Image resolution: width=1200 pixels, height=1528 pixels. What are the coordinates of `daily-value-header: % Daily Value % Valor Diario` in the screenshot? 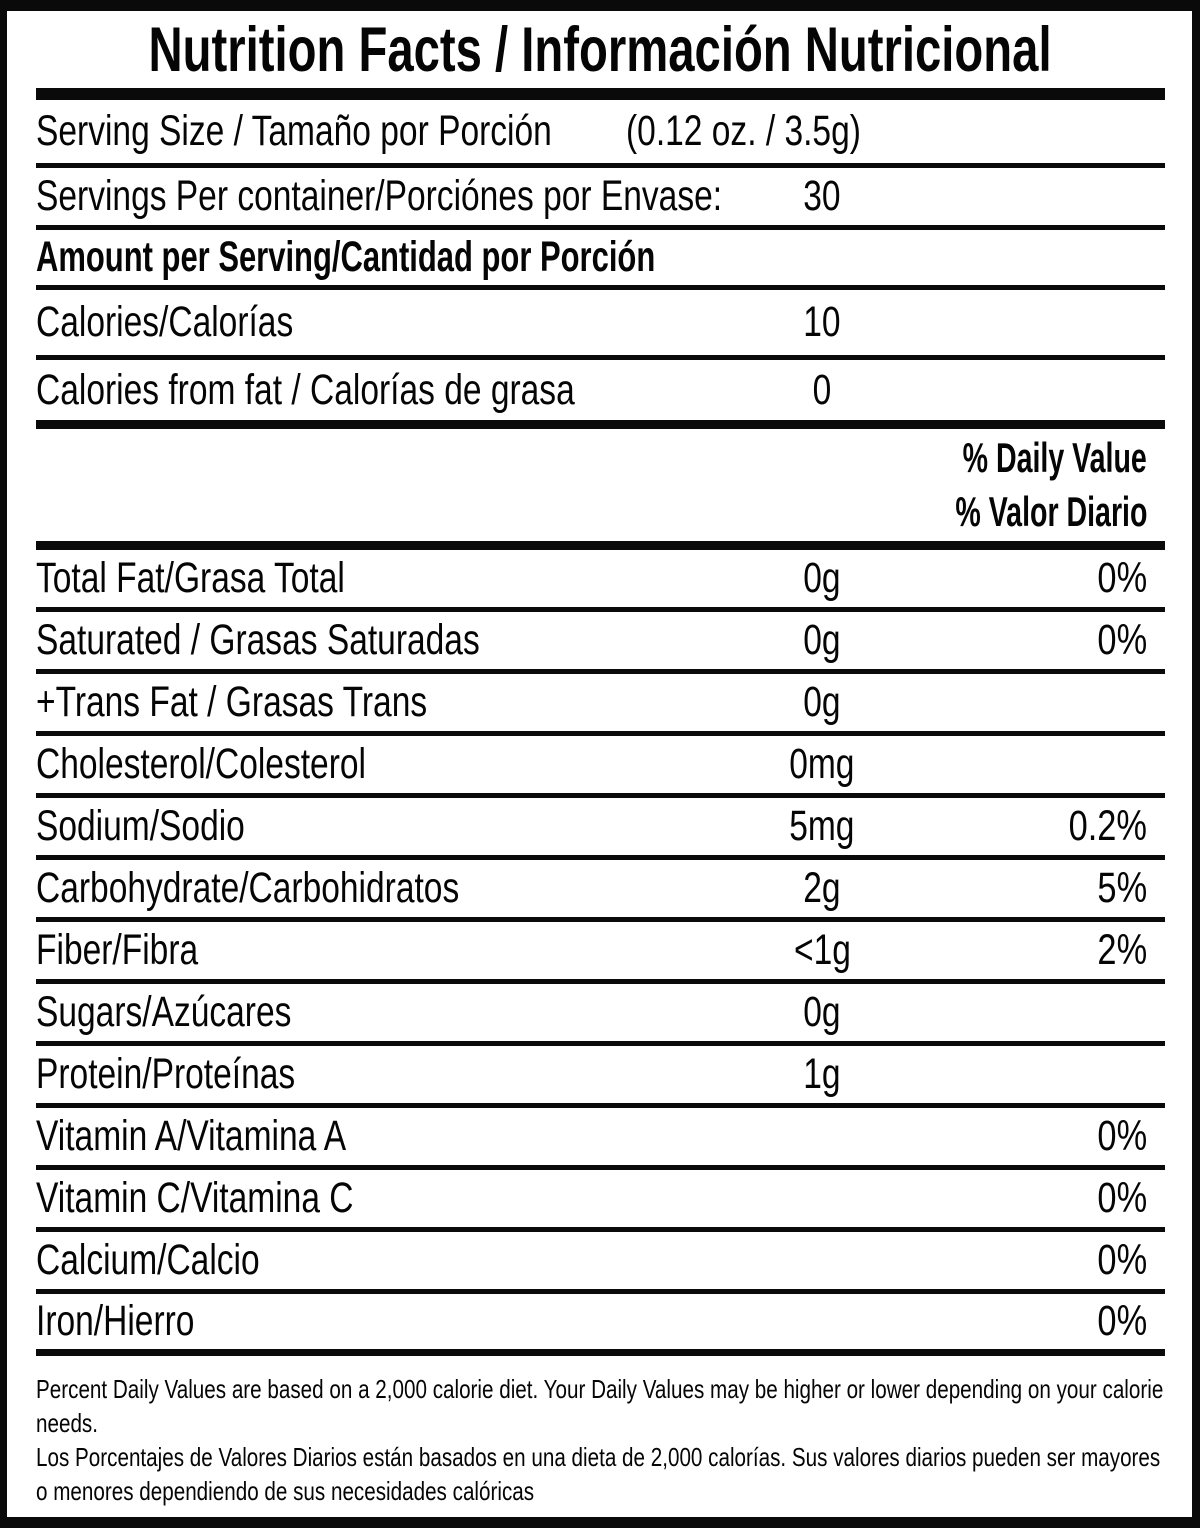 It's located at (600, 489).